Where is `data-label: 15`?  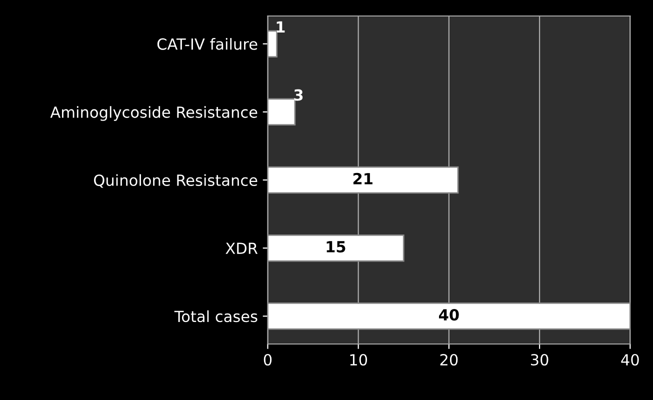 data-label: 15 is located at coordinates (336, 247).